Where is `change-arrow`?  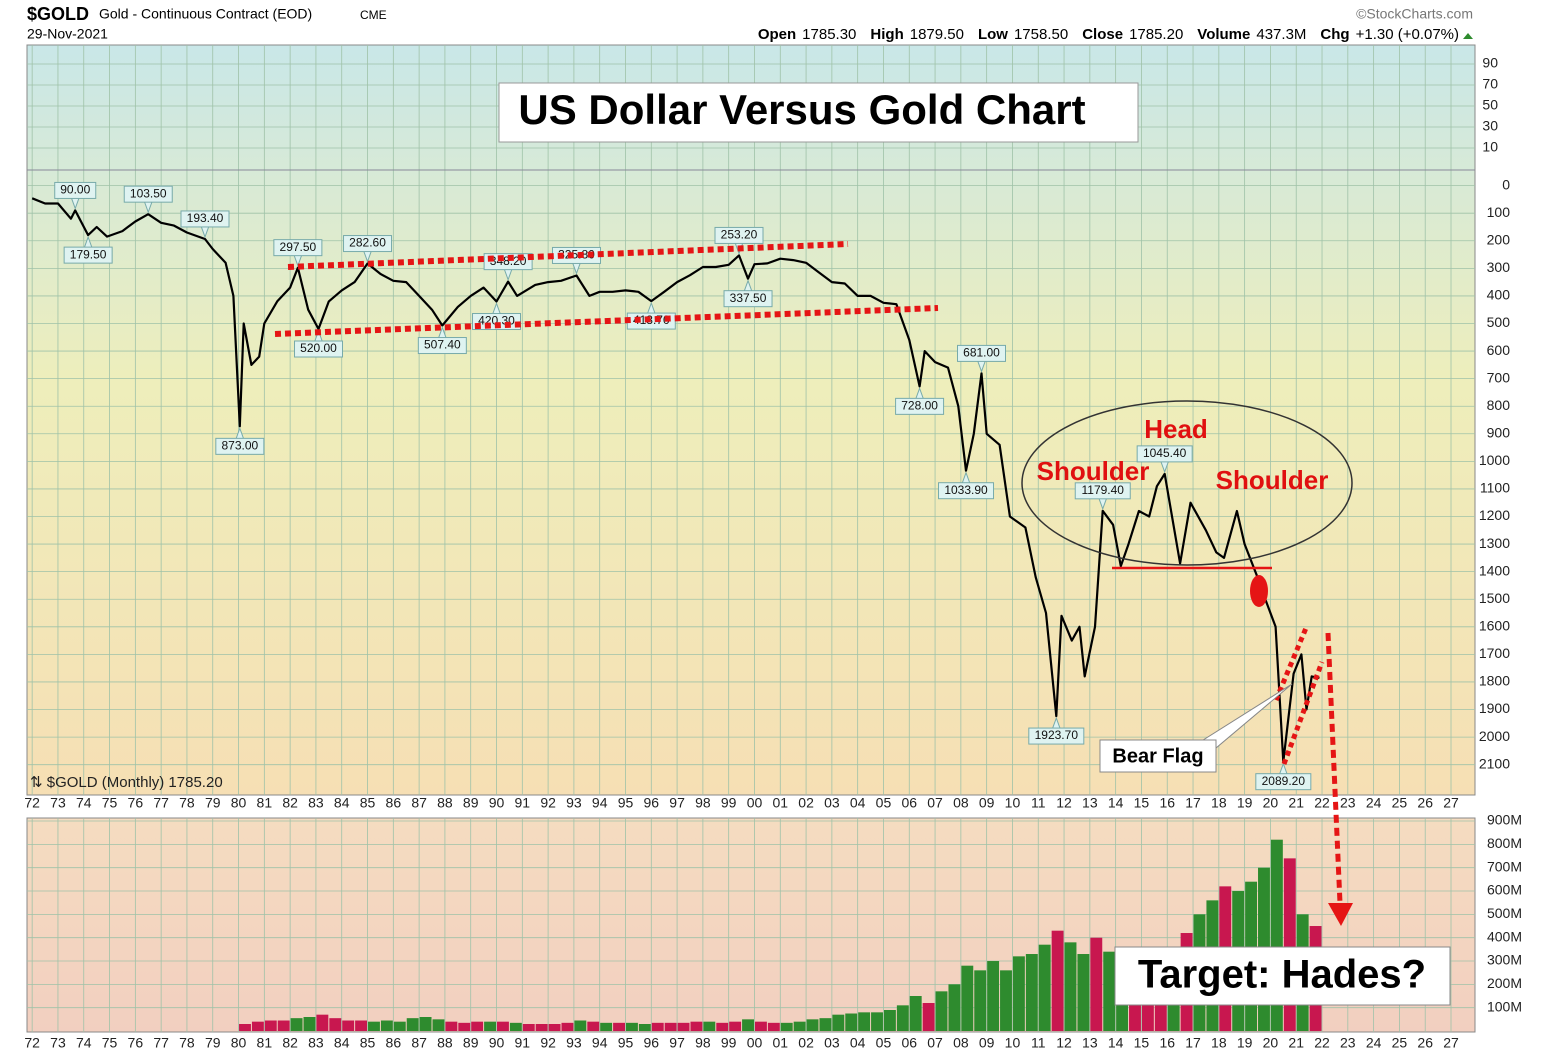 change-arrow is located at coordinates (1468, 36).